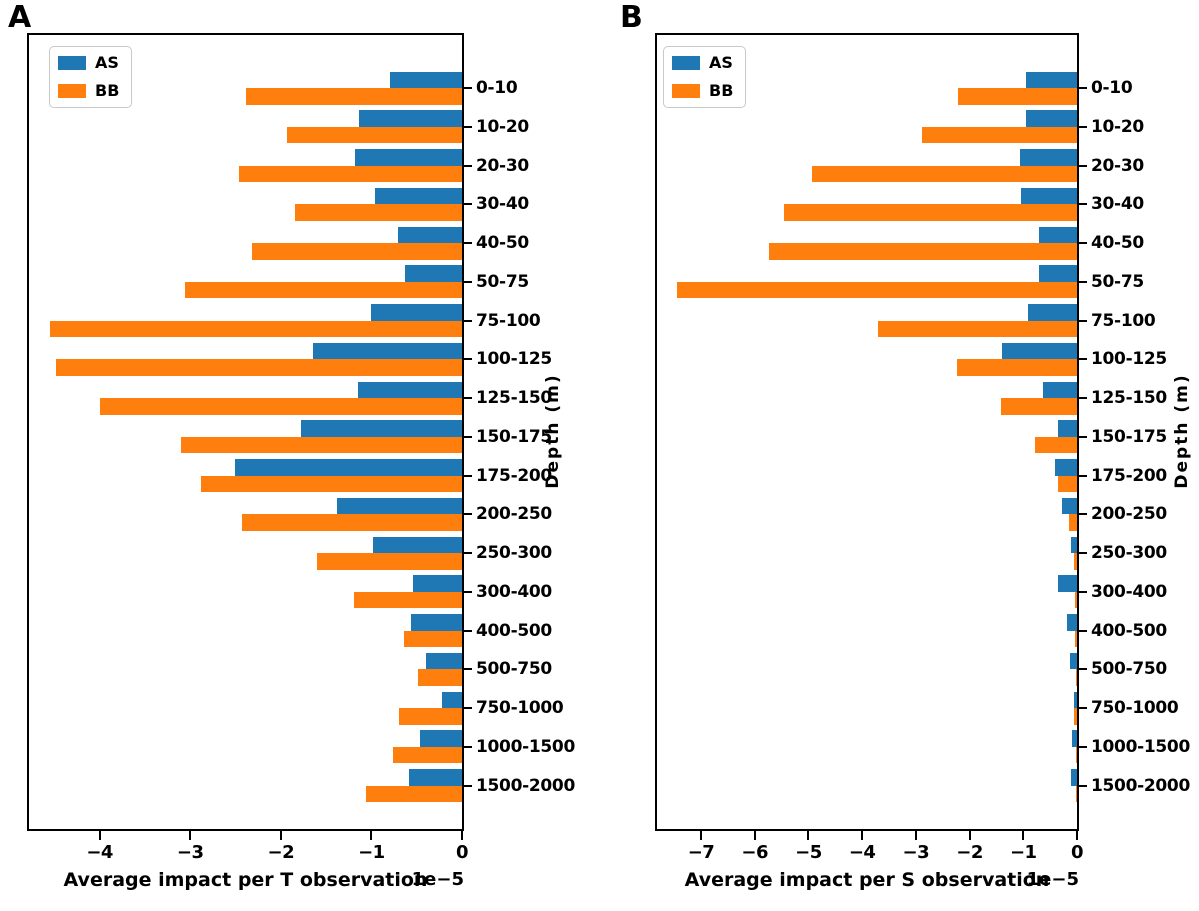 The width and height of the screenshot is (1199, 911). What do you see at coordinates (1117, 204) in the screenshot?
I see `depth-tick-label: 30-40` at bounding box center [1117, 204].